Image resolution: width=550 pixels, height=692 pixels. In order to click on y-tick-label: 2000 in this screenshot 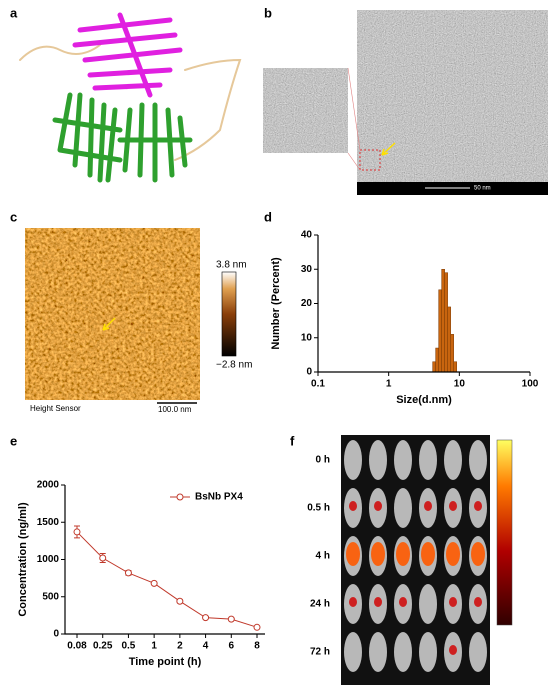, I will do `click(48, 485)`.